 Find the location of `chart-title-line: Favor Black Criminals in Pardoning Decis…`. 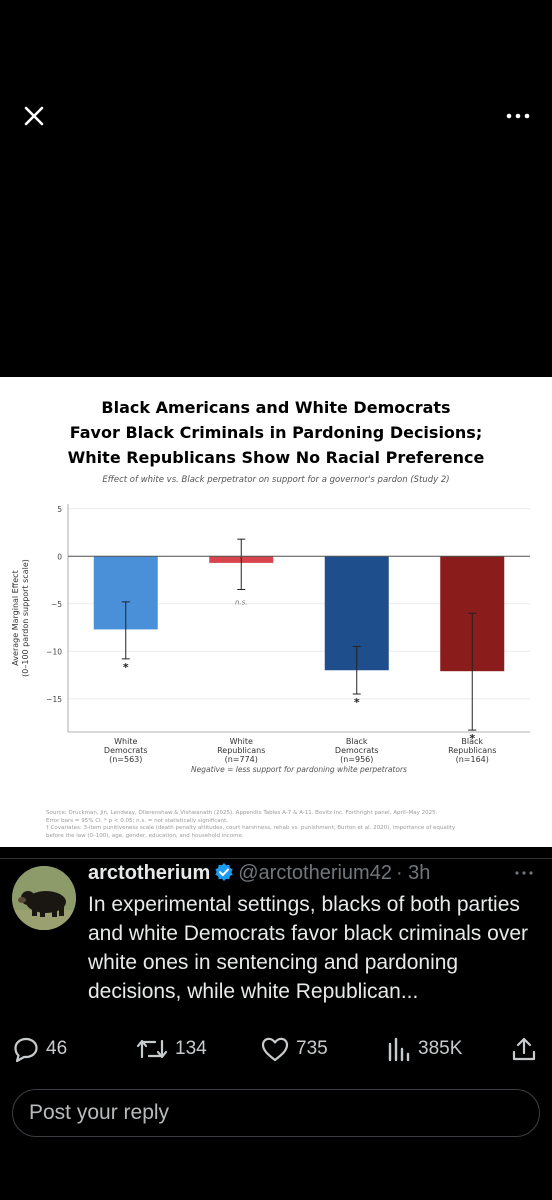

chart-title-line: Favor Black Criminals in Pardoning Decis… is located at coordinates (276, 432).